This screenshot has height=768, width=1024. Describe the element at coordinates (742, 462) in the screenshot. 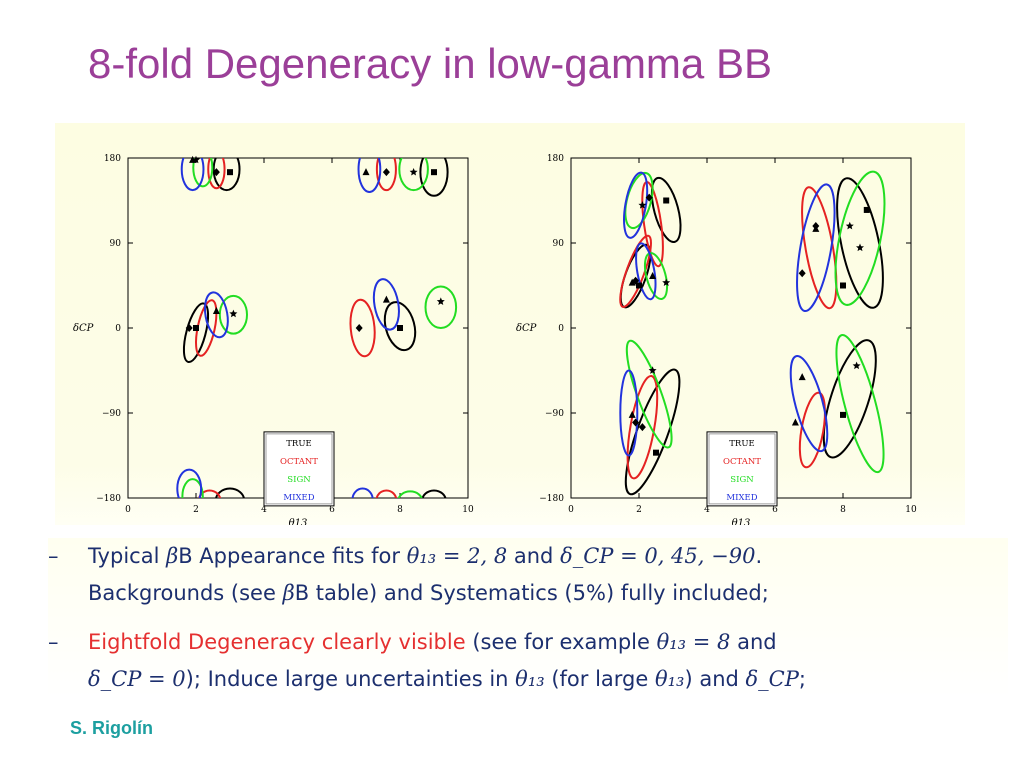

I see `legend-entry: OCTANT` at that location.